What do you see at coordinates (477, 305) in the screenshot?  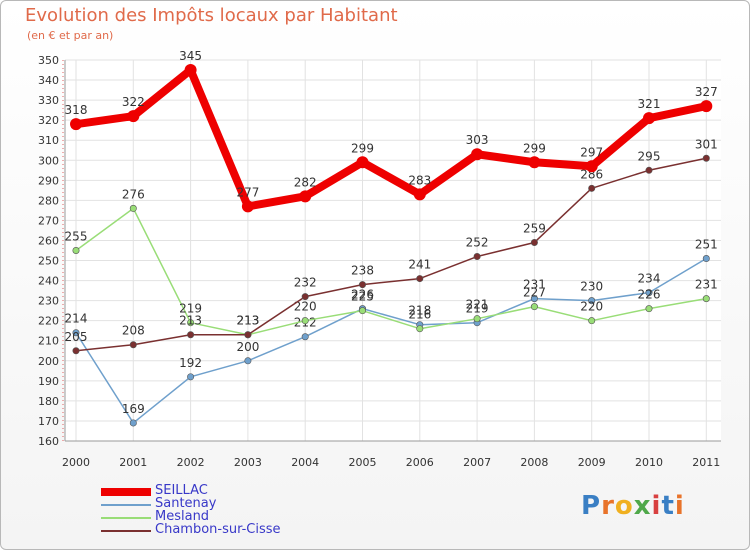 I see `data-label-mesland: 221` at bounding box center [477, 305].